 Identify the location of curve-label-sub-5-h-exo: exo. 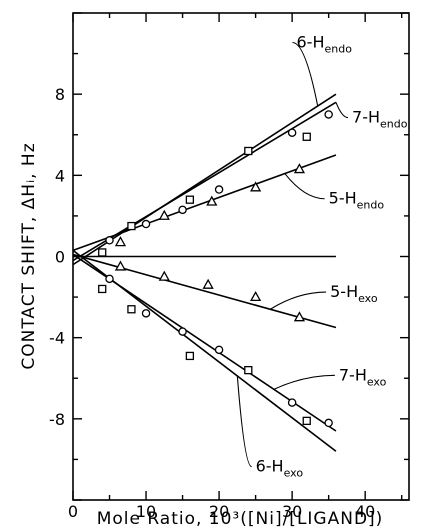
(368, 298).